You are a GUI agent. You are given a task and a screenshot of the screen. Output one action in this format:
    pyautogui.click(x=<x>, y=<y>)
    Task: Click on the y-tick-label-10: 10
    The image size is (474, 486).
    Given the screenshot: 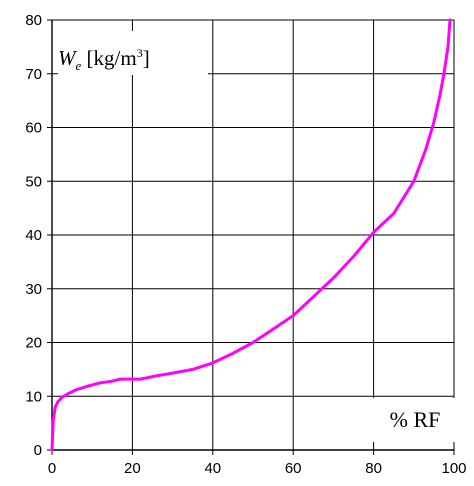 What is the action you would take?
    pyautogui.click(x=33, y=396)
    